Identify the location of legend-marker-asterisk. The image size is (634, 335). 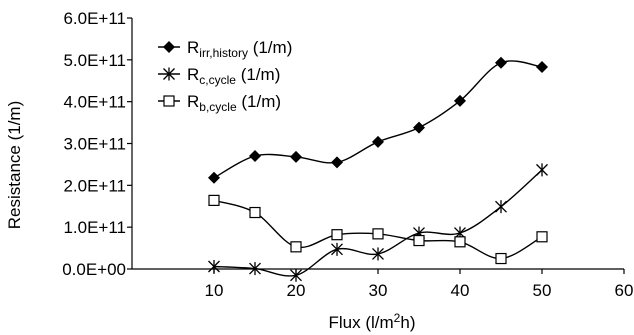
(169, 74).